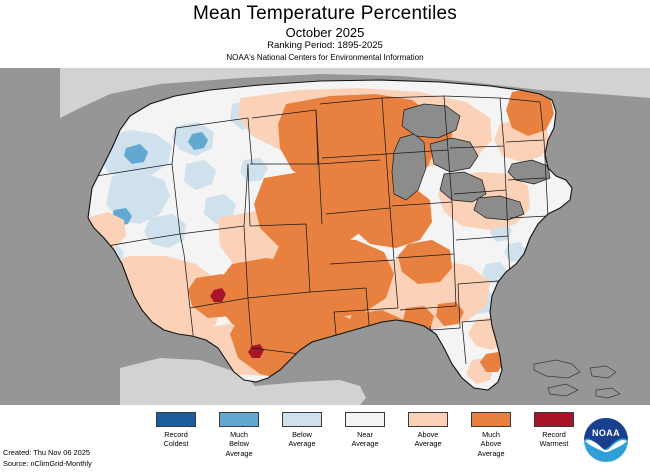 The height and width of the screenshot is (475, 650). Describe the element at coordinates (302, 439) in the screenshot. I see `legend-label-3: Below Average` at that location.